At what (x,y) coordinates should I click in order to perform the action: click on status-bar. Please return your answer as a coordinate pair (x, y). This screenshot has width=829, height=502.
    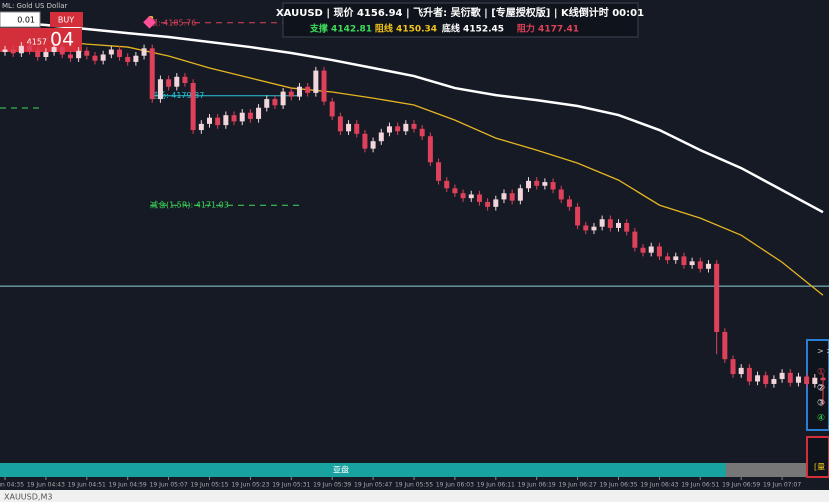
    Looking at the image, I should click on (414, 496).